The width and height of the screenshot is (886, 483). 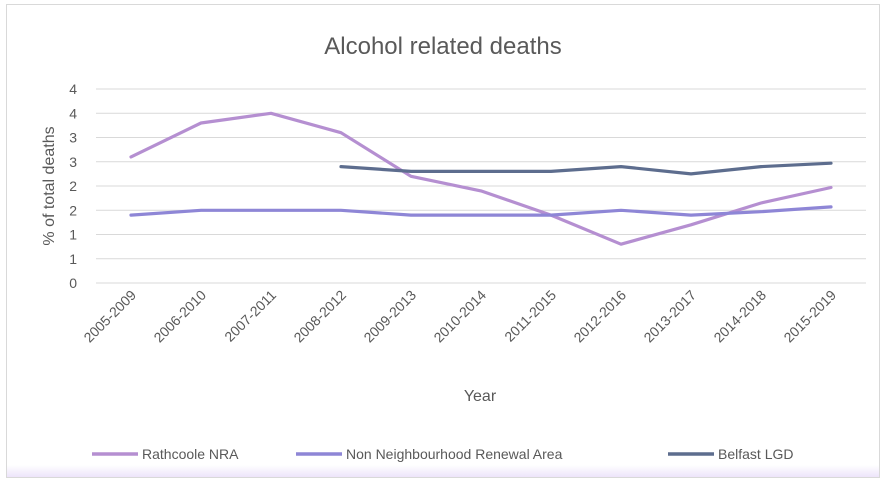 What do you see at coordinates (179, 316) in the screenshot?
I see `x-tick-label: 2006-2010` at bounding box center [179, 316].